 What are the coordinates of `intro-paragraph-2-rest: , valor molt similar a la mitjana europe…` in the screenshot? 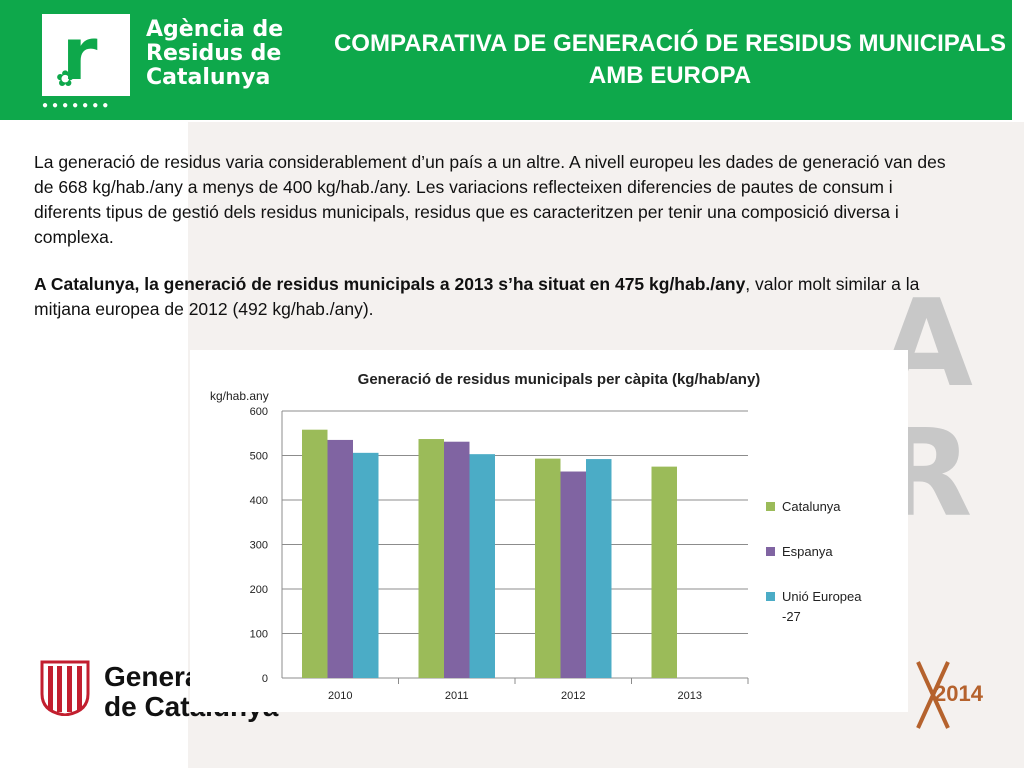 It's located at (477, 296).